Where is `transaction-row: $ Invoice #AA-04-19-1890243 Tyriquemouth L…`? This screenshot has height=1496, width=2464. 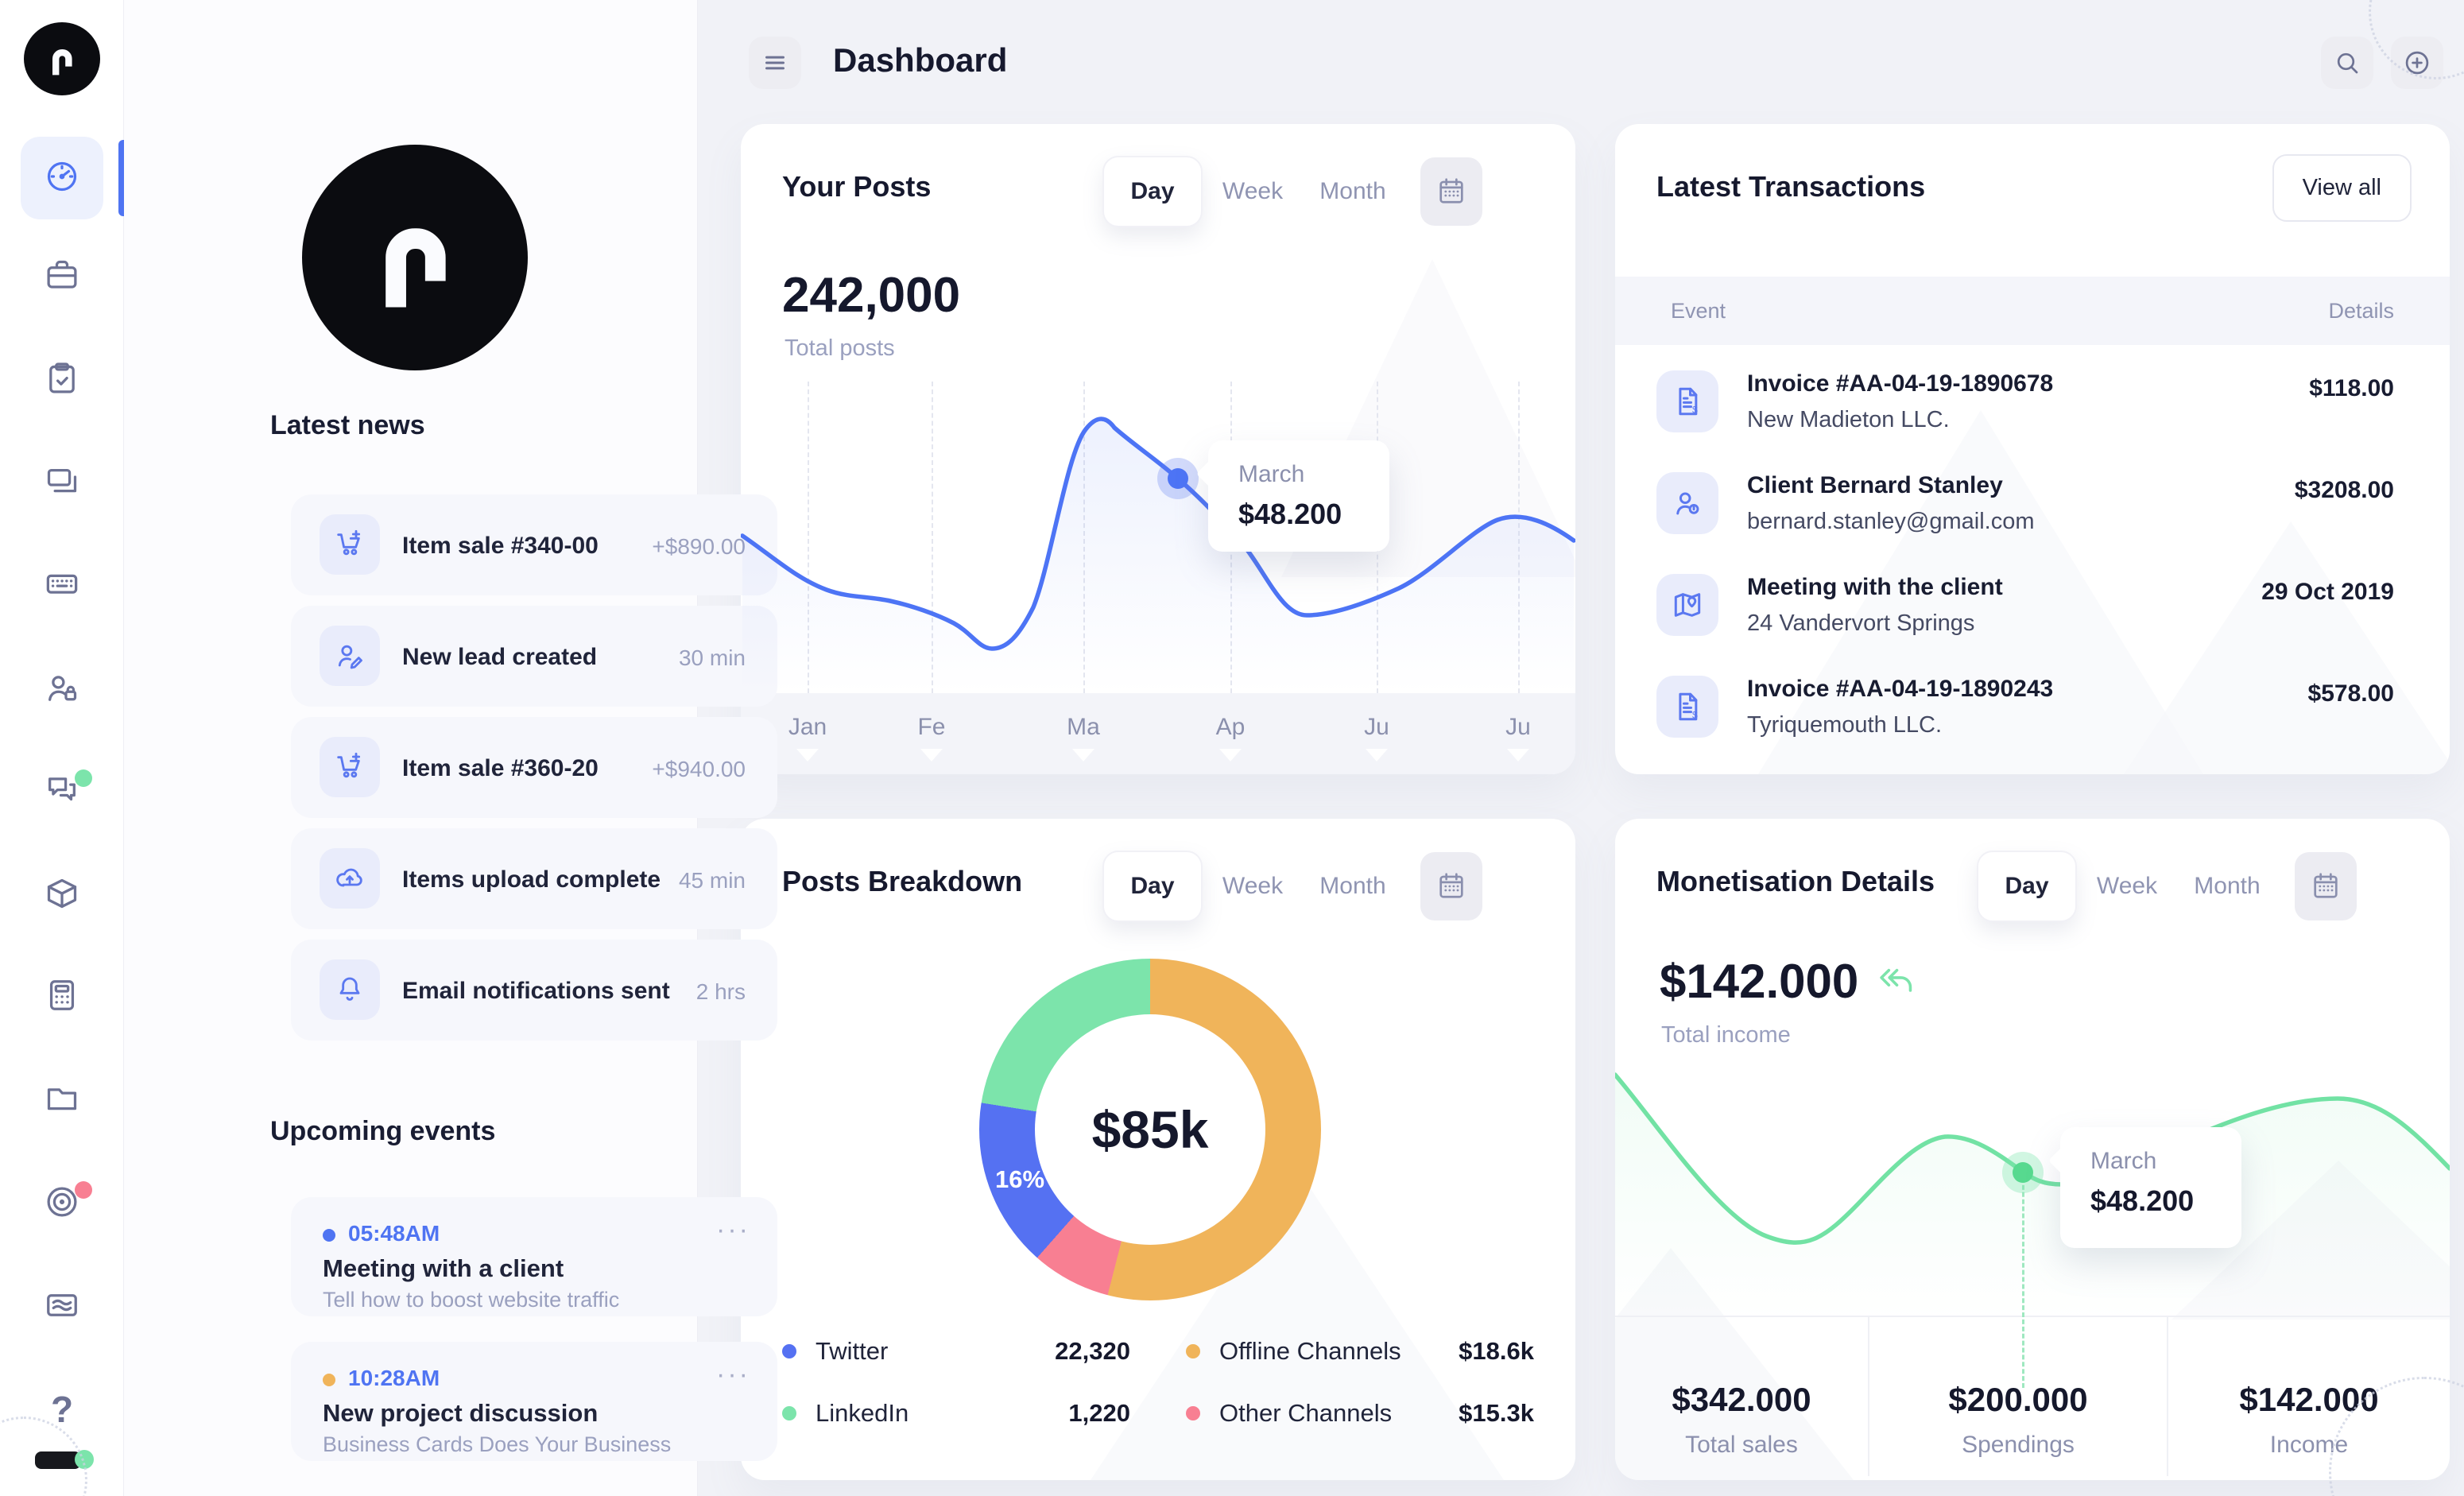
transaction-row: $ Invoice #AA-04-19-1890243 Tyriquemouth L… is located at coordinates (2032, 709).